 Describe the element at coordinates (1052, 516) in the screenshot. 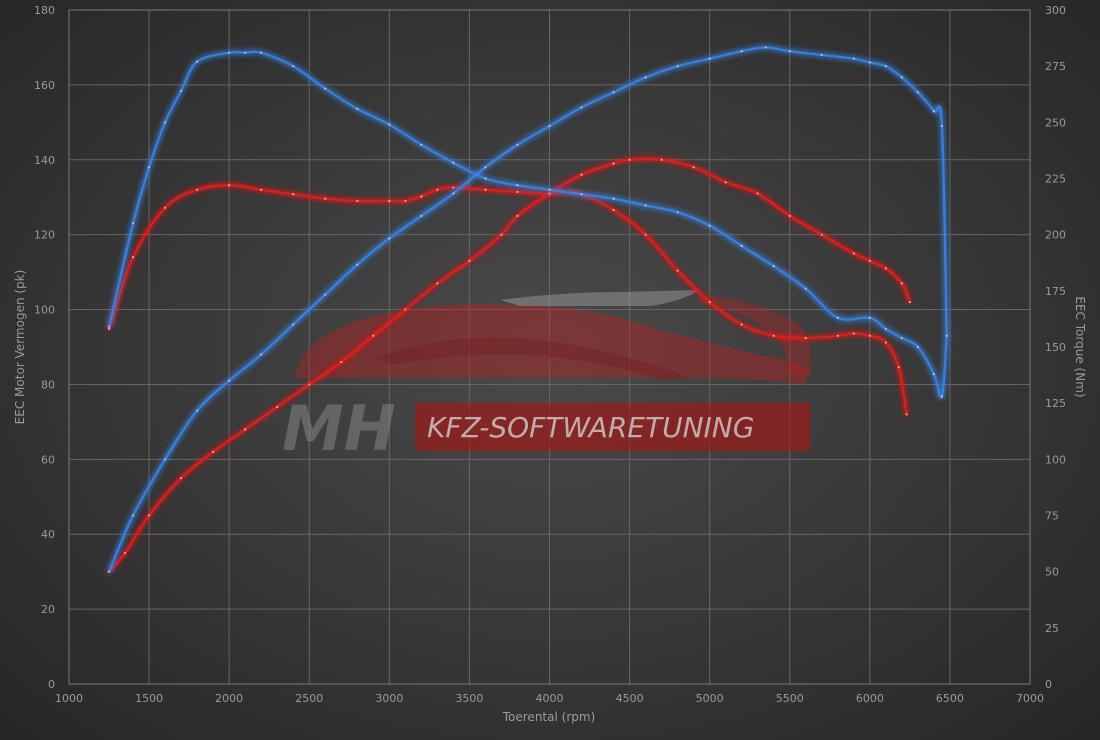

I see `y-right-tick-label: 75` at that location.